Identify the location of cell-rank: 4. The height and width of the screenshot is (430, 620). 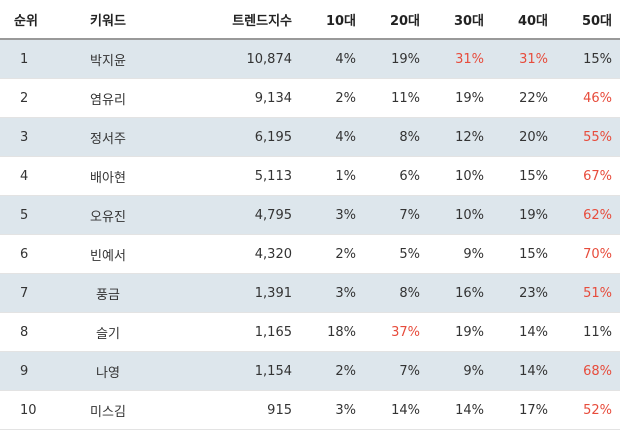
(29, 176).